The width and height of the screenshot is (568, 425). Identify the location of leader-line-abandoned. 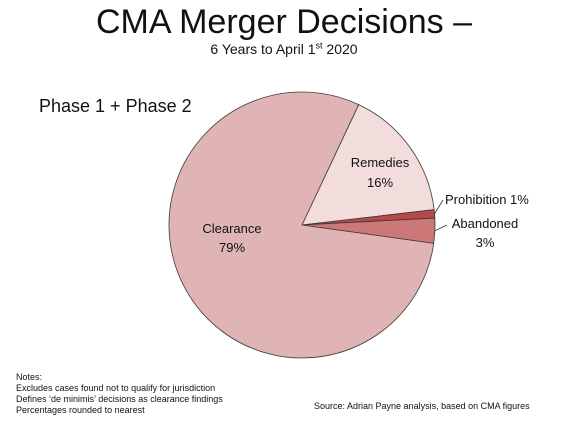
(441, 228).